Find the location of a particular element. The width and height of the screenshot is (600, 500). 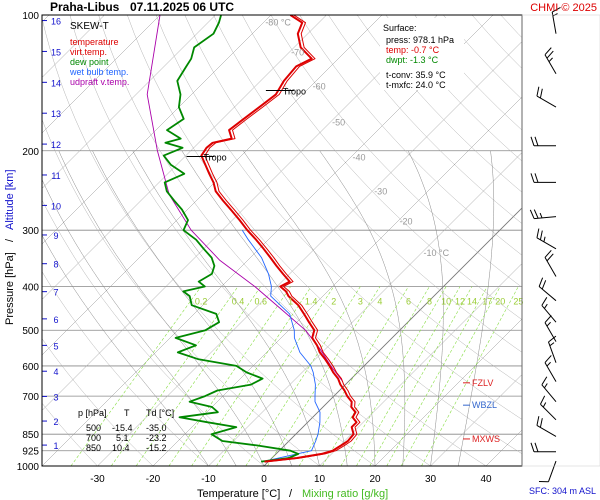

x-axis-title: Temperature [°C] / Mixing ratio [g/kg] is located at coordinates (292, 494).